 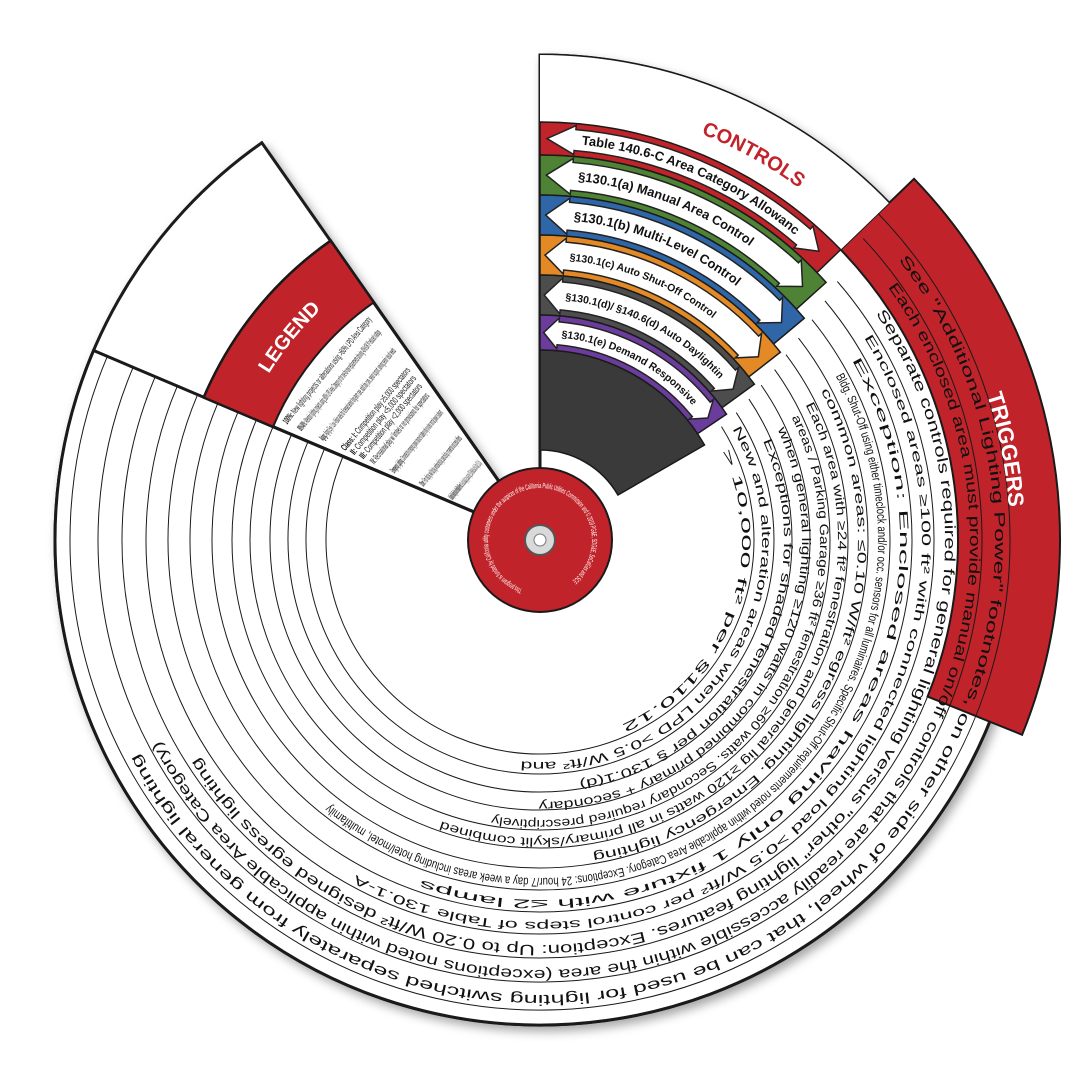 I want to click on legend-header-band, so click(x=289, y=334).